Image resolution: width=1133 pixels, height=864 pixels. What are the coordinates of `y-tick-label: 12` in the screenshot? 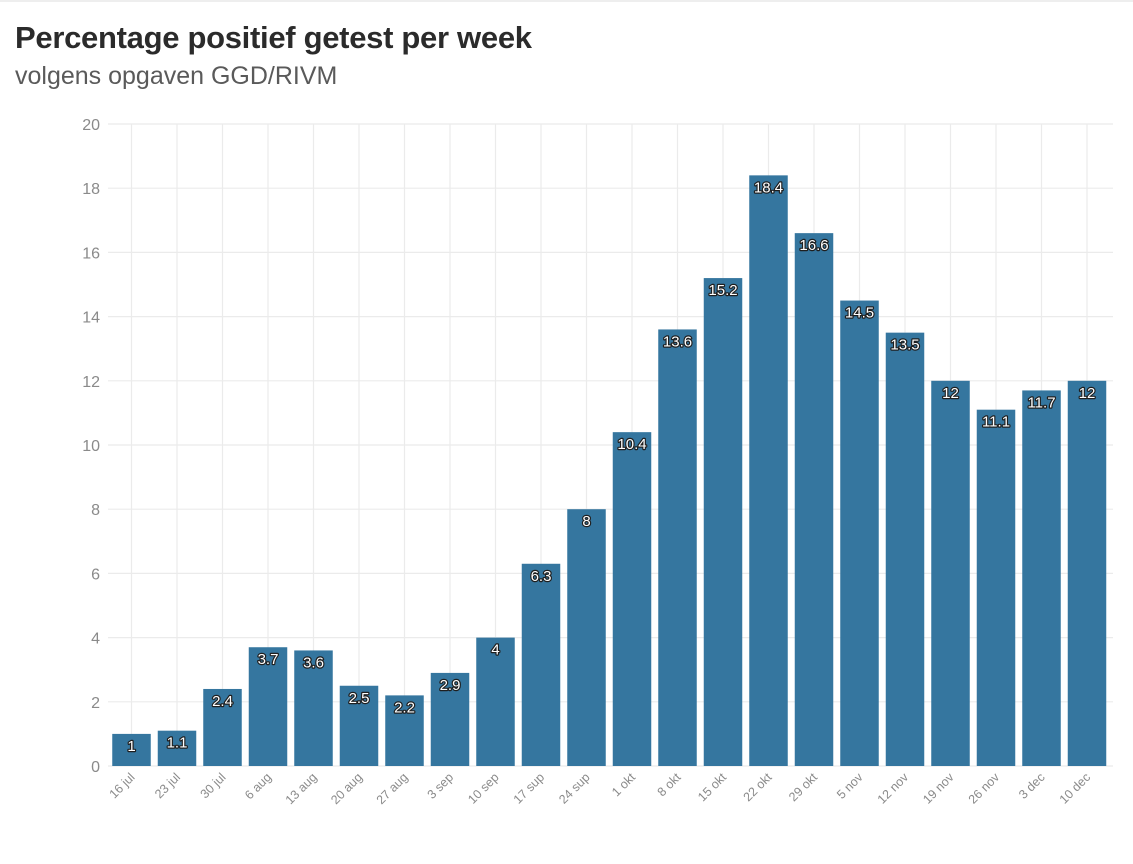 It's located at (91, 382).